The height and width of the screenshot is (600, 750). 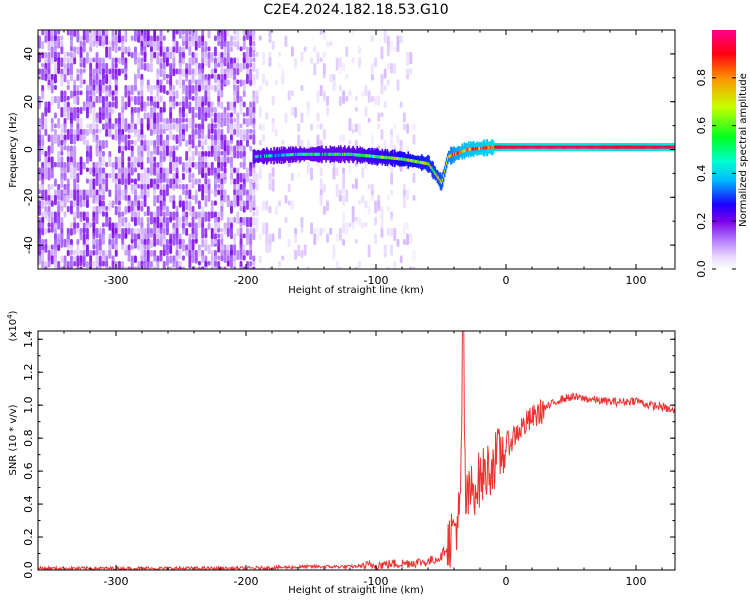 What do you see at coordinates (506, 581) in the screenshot?
I see `x-tick-label: 0` at bounding box center [506, 581].